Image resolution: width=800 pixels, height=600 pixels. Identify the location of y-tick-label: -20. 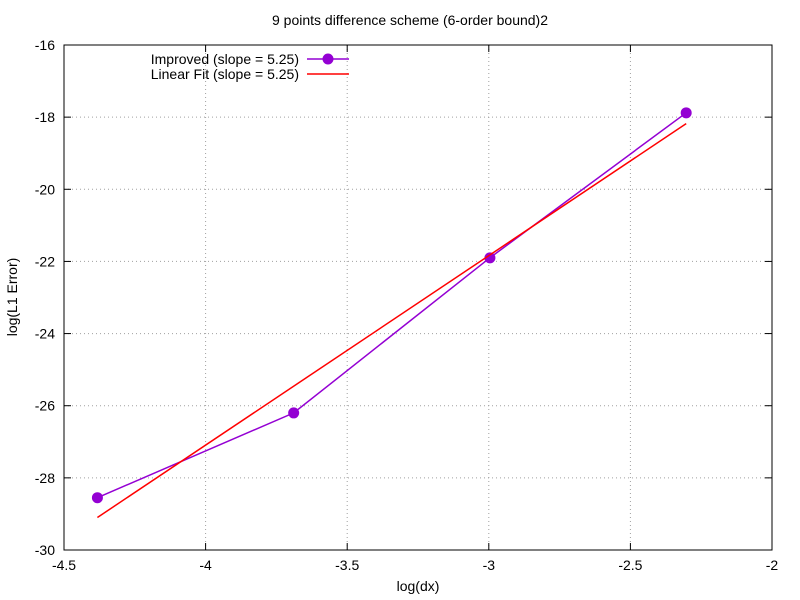
(45, 189).